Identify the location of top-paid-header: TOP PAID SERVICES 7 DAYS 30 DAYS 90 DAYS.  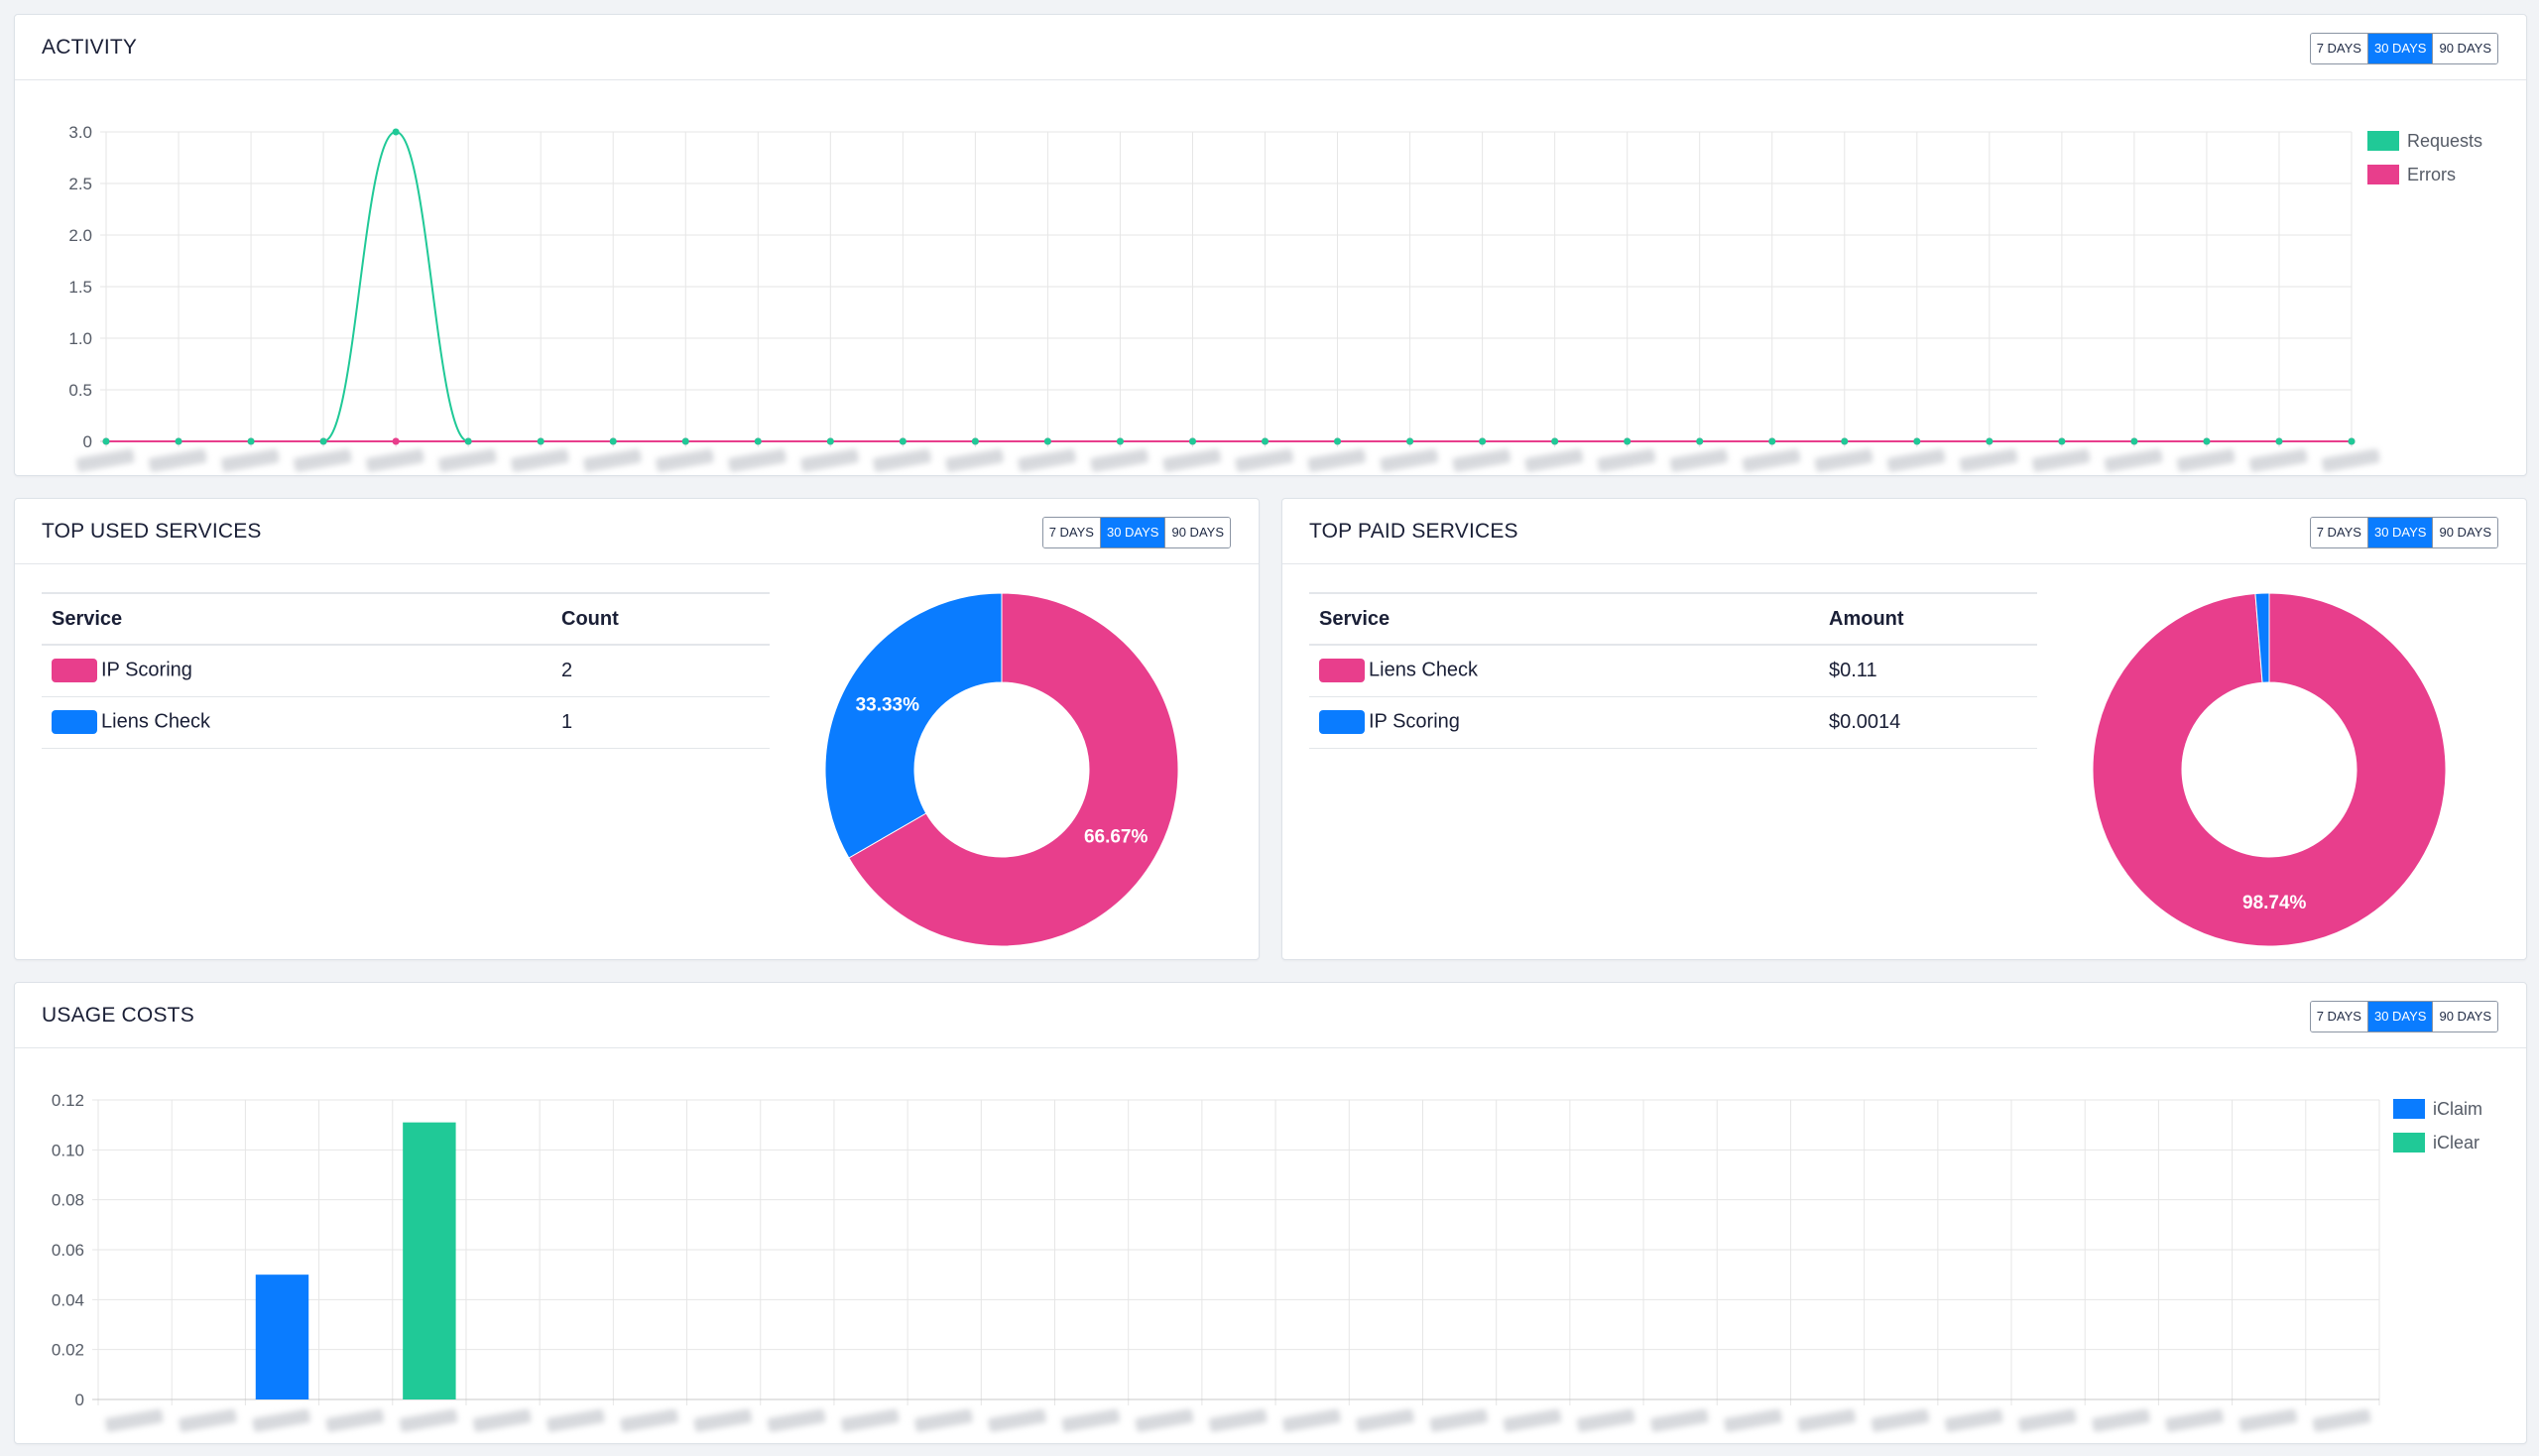
(1904, 531).